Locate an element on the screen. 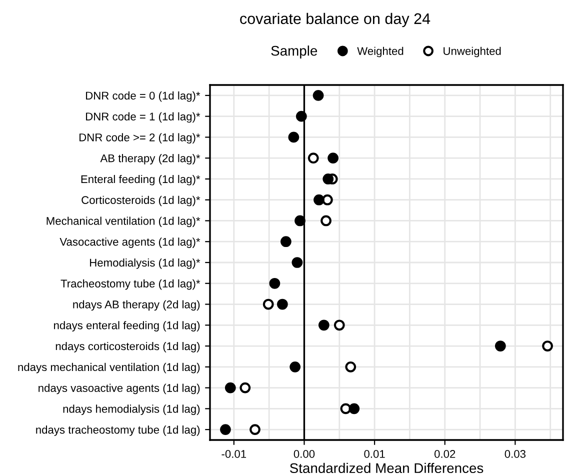 The image size is (565, 476). y-tick-label: DNR code = 1 (1d lag)* is located at coordinates (143, 117).